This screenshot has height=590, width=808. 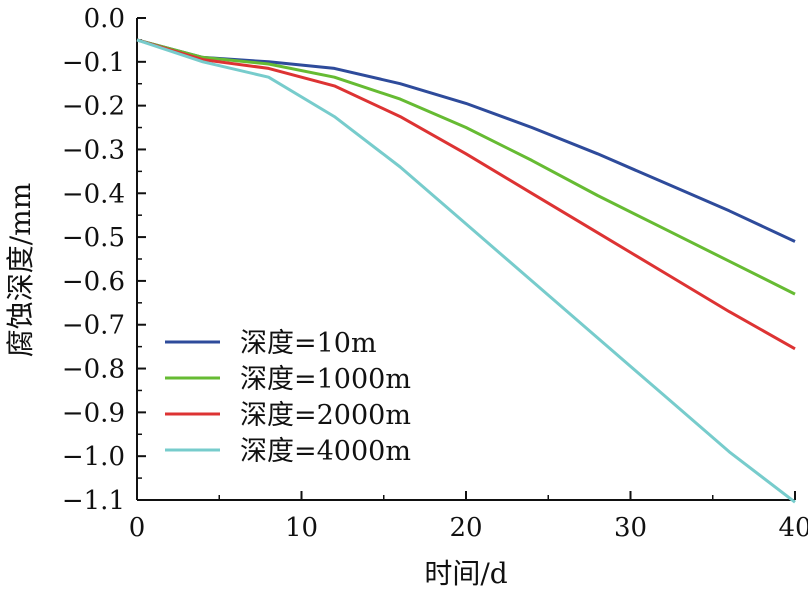 I want to click on x-axis-label: 时间/d, so click(x=465, y=573).